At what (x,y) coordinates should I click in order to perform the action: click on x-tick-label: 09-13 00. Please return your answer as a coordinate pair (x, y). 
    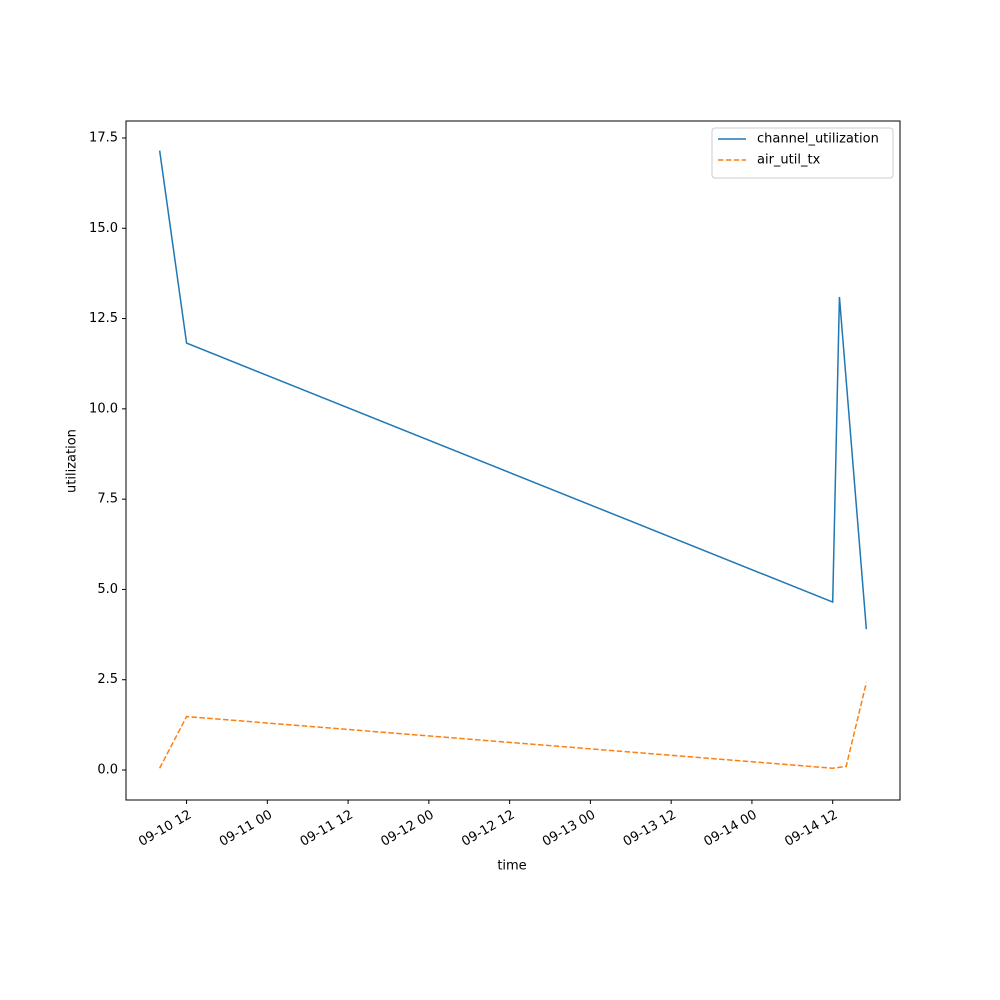
    Looking at the image, I should click on (569, 829).